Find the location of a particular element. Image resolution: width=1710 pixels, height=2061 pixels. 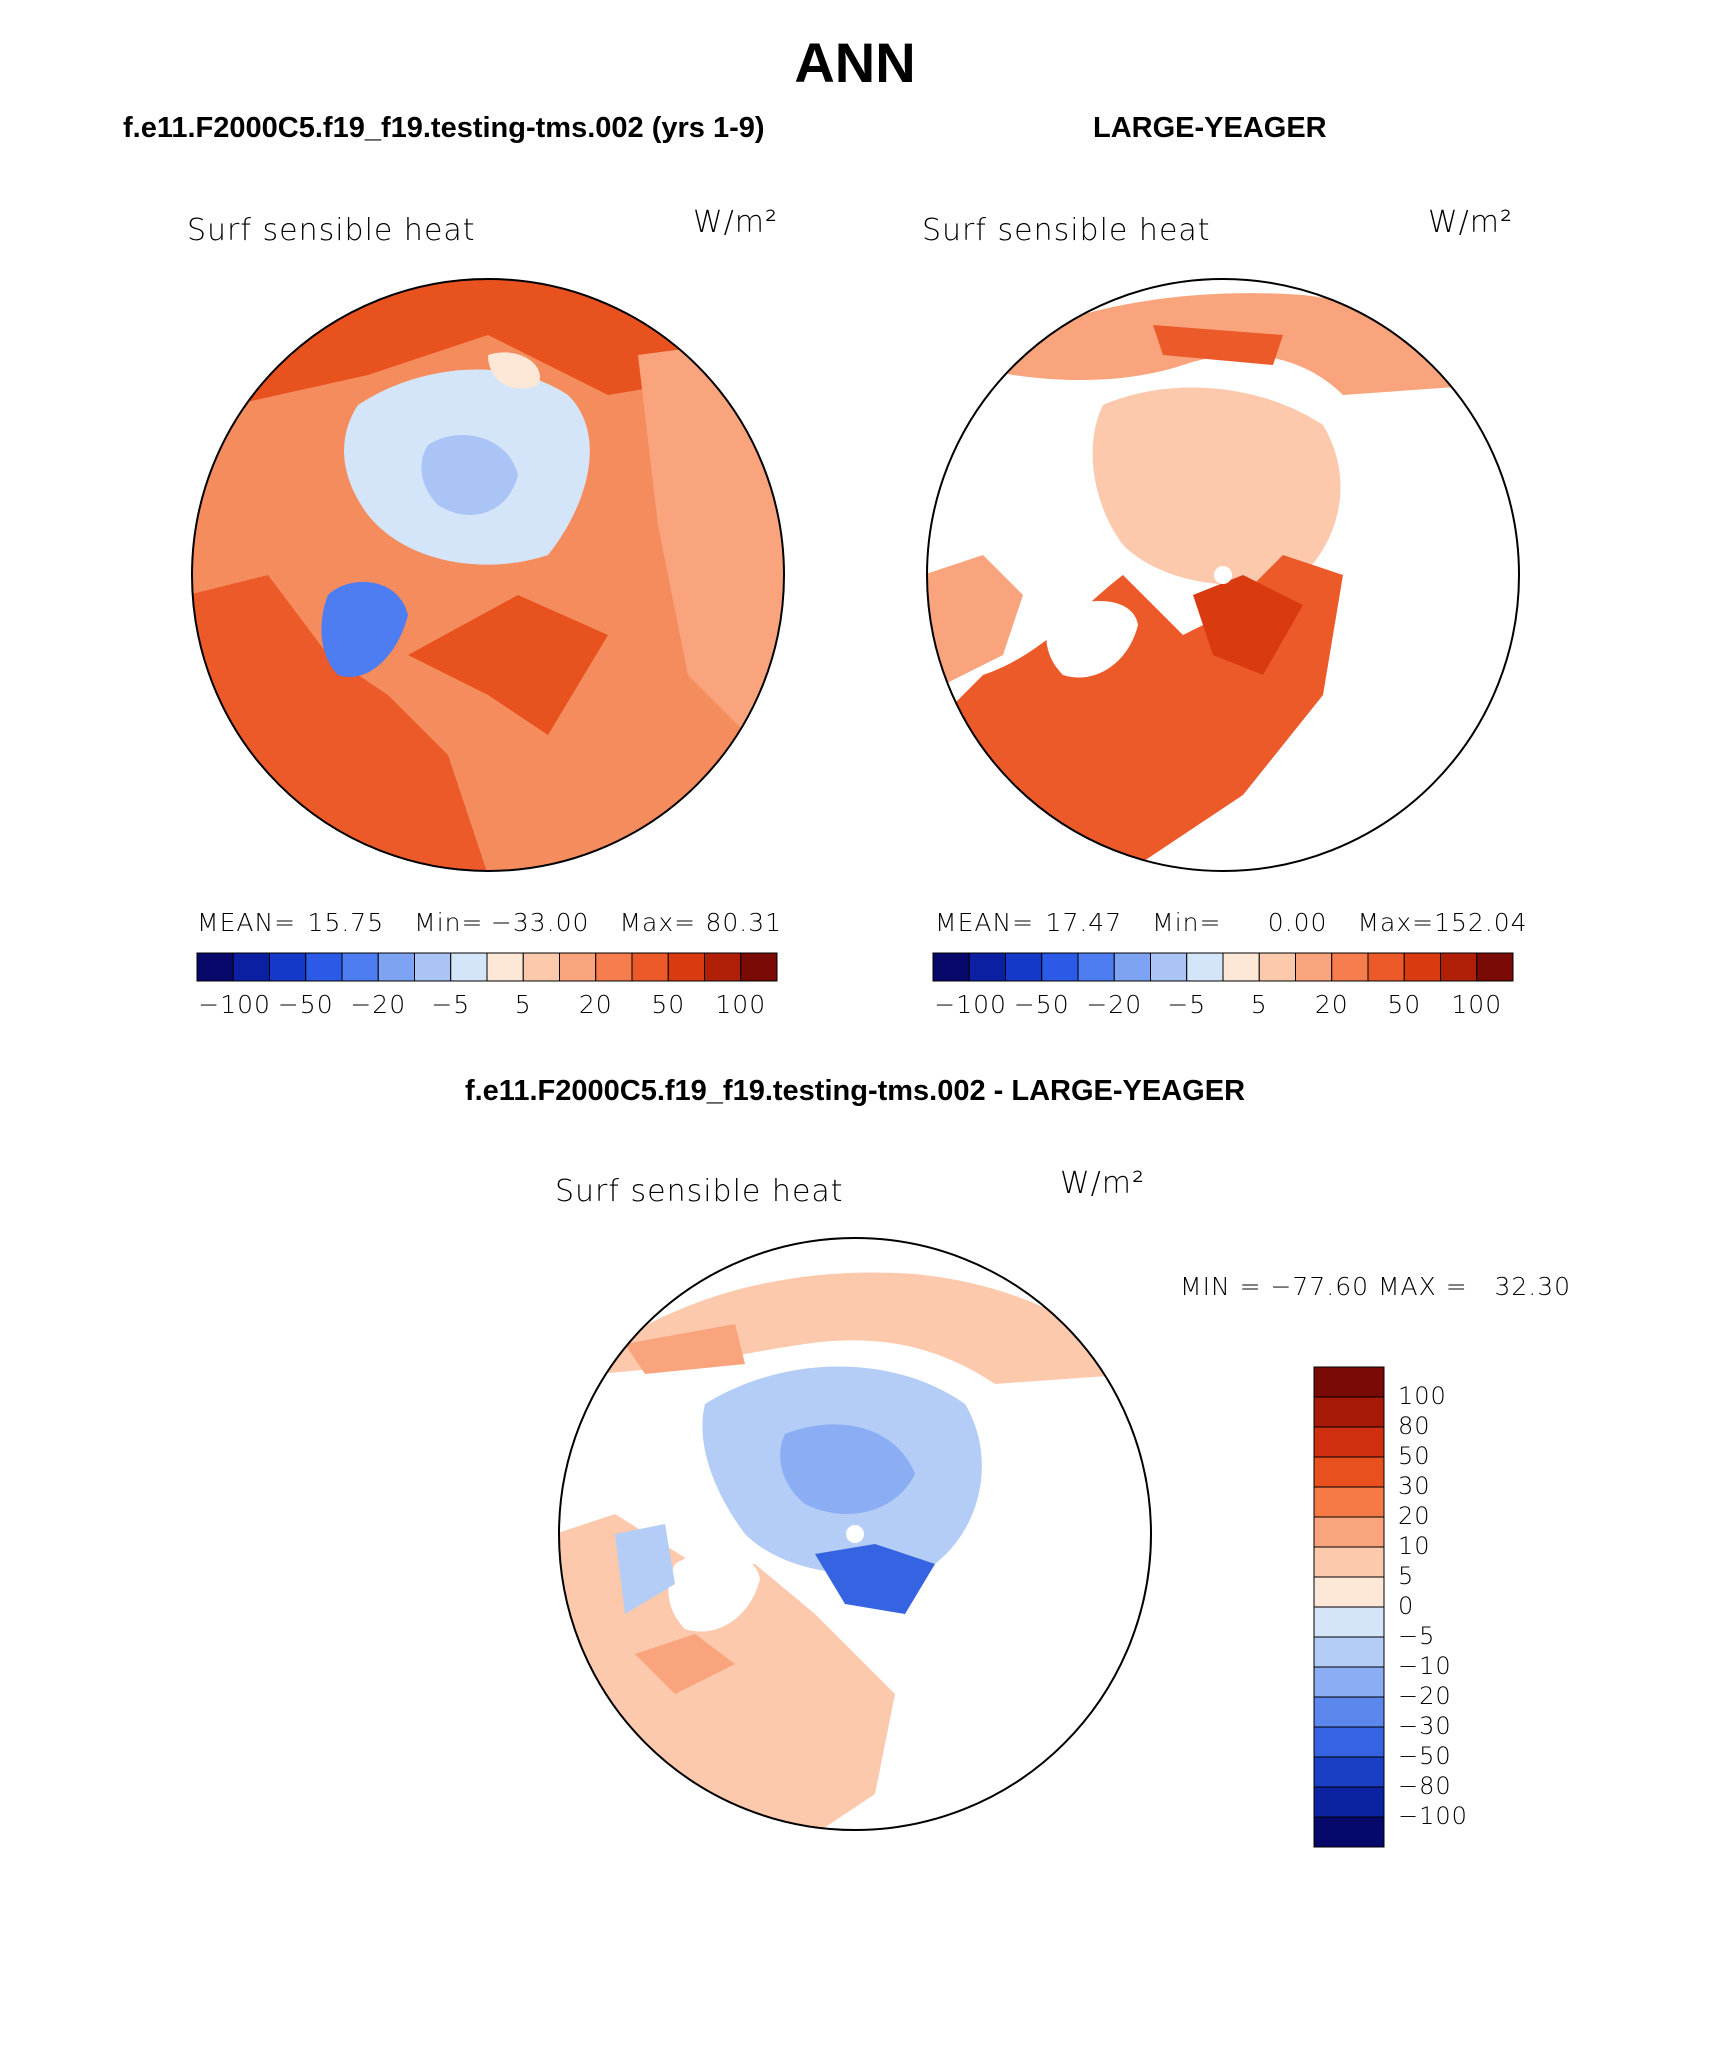

left-colorbar is located at coordinates (487, 967).